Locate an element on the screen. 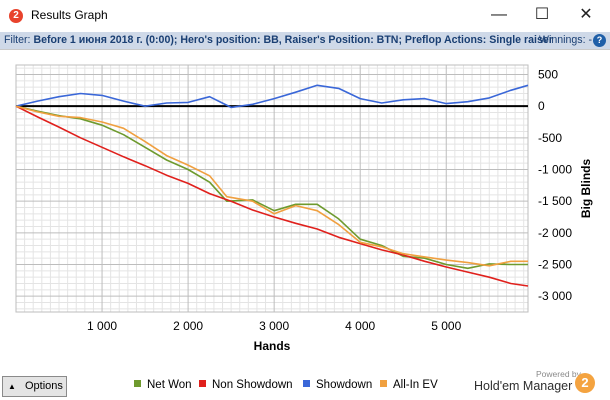 The width and height of the screenshot is (610, 400). x-tick-label: 3 000 is located at coordinates (274, 326).